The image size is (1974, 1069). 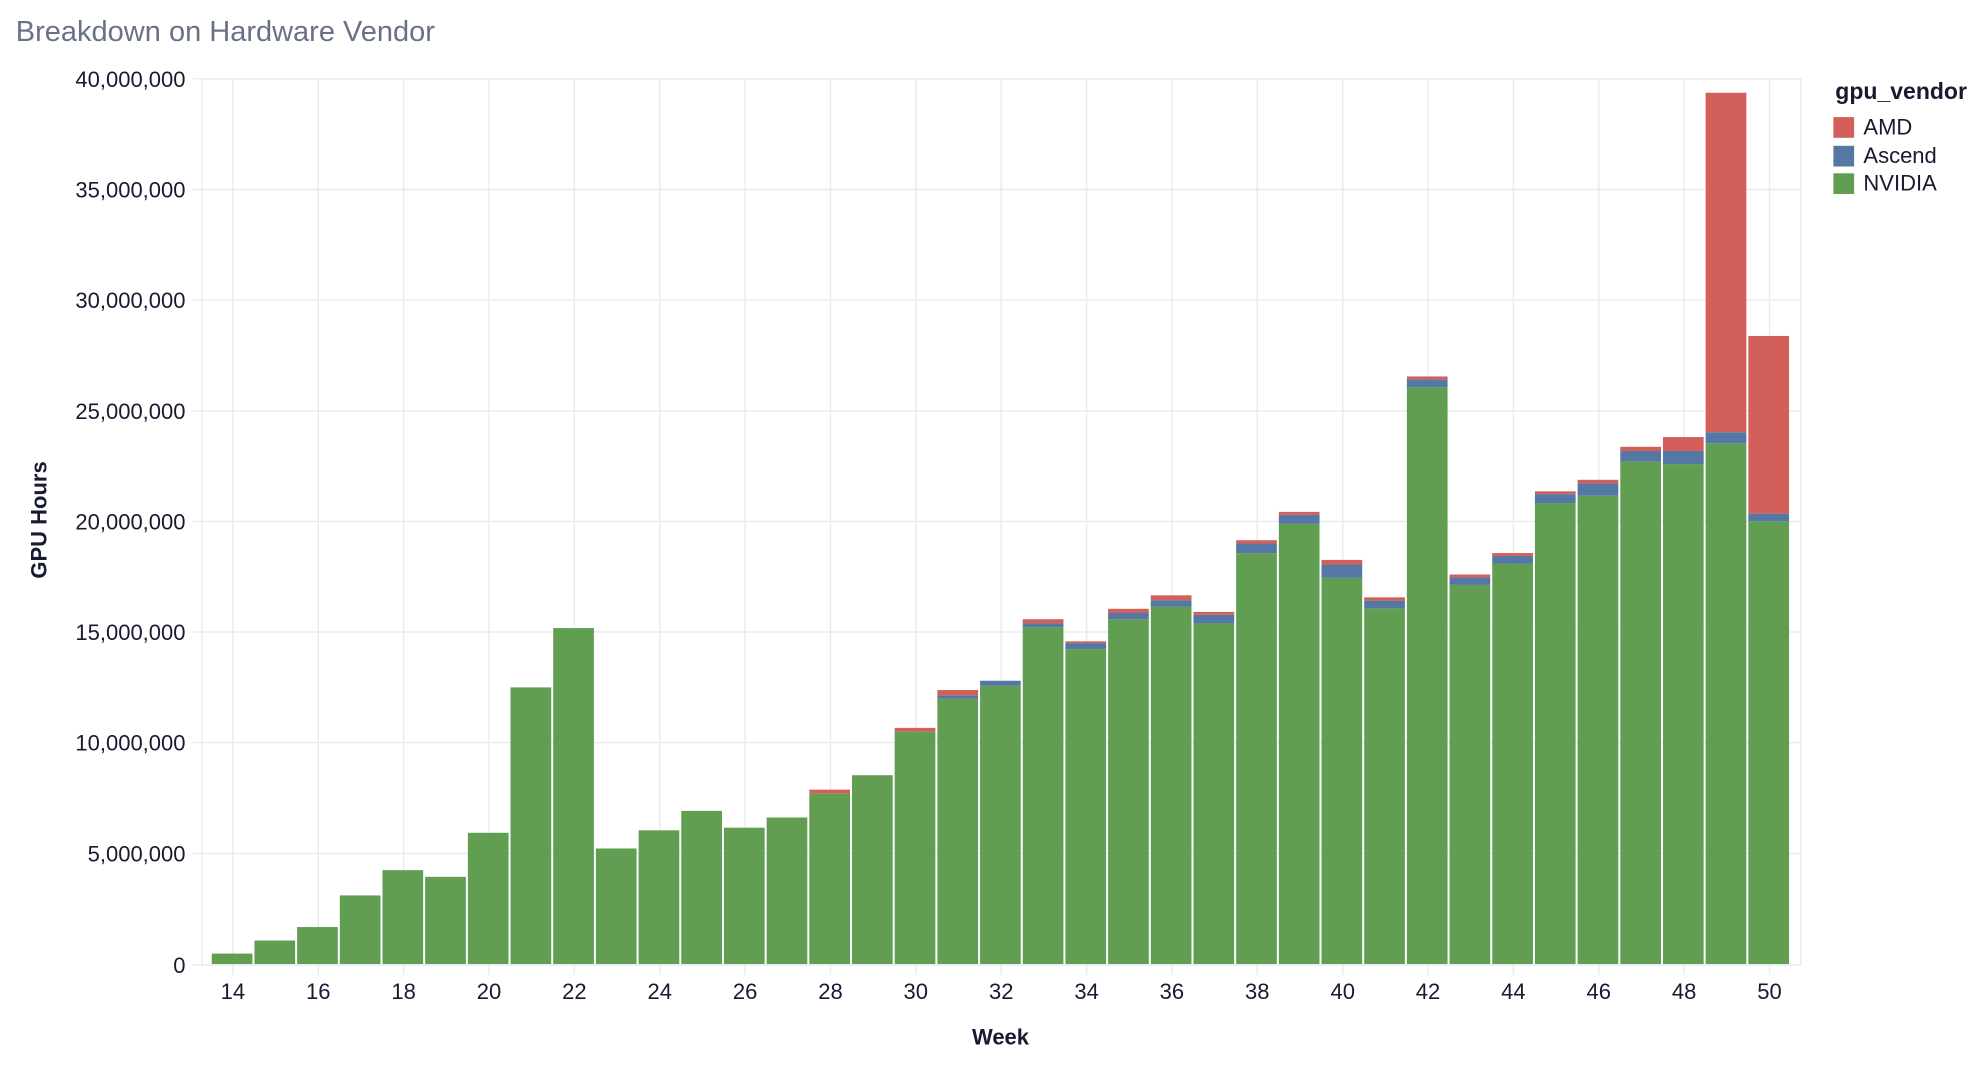 I want to click on svg-text: NVIDIA, so click(x=1900, y=183).